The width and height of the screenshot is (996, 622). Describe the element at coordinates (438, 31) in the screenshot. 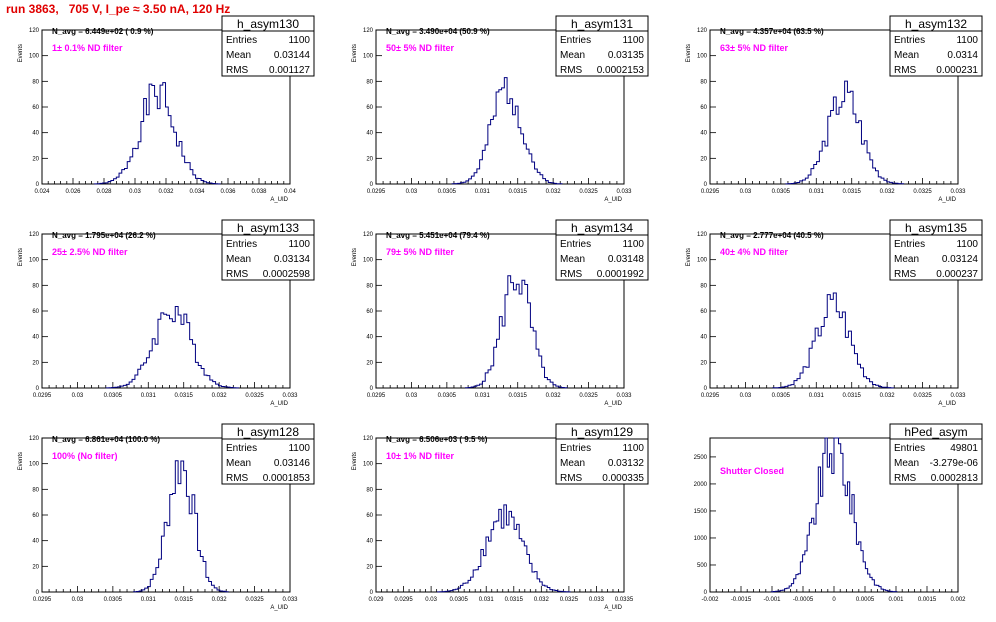

I see `navg-label: N_avg = 3.490e+04 (50.9 %)` at that location.